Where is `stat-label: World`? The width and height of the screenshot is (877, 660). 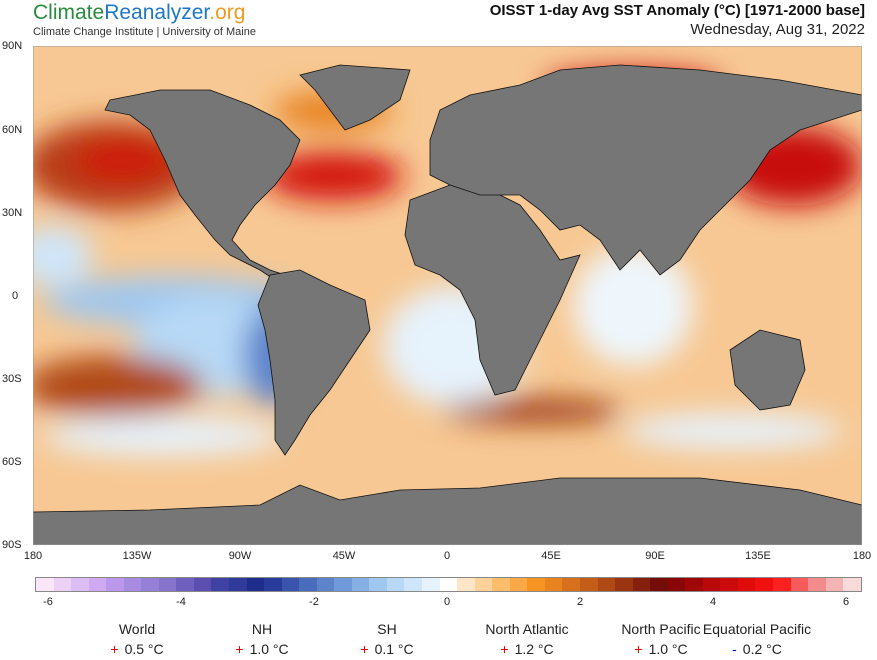
stat-label: World is located at coordinates (137, 629).